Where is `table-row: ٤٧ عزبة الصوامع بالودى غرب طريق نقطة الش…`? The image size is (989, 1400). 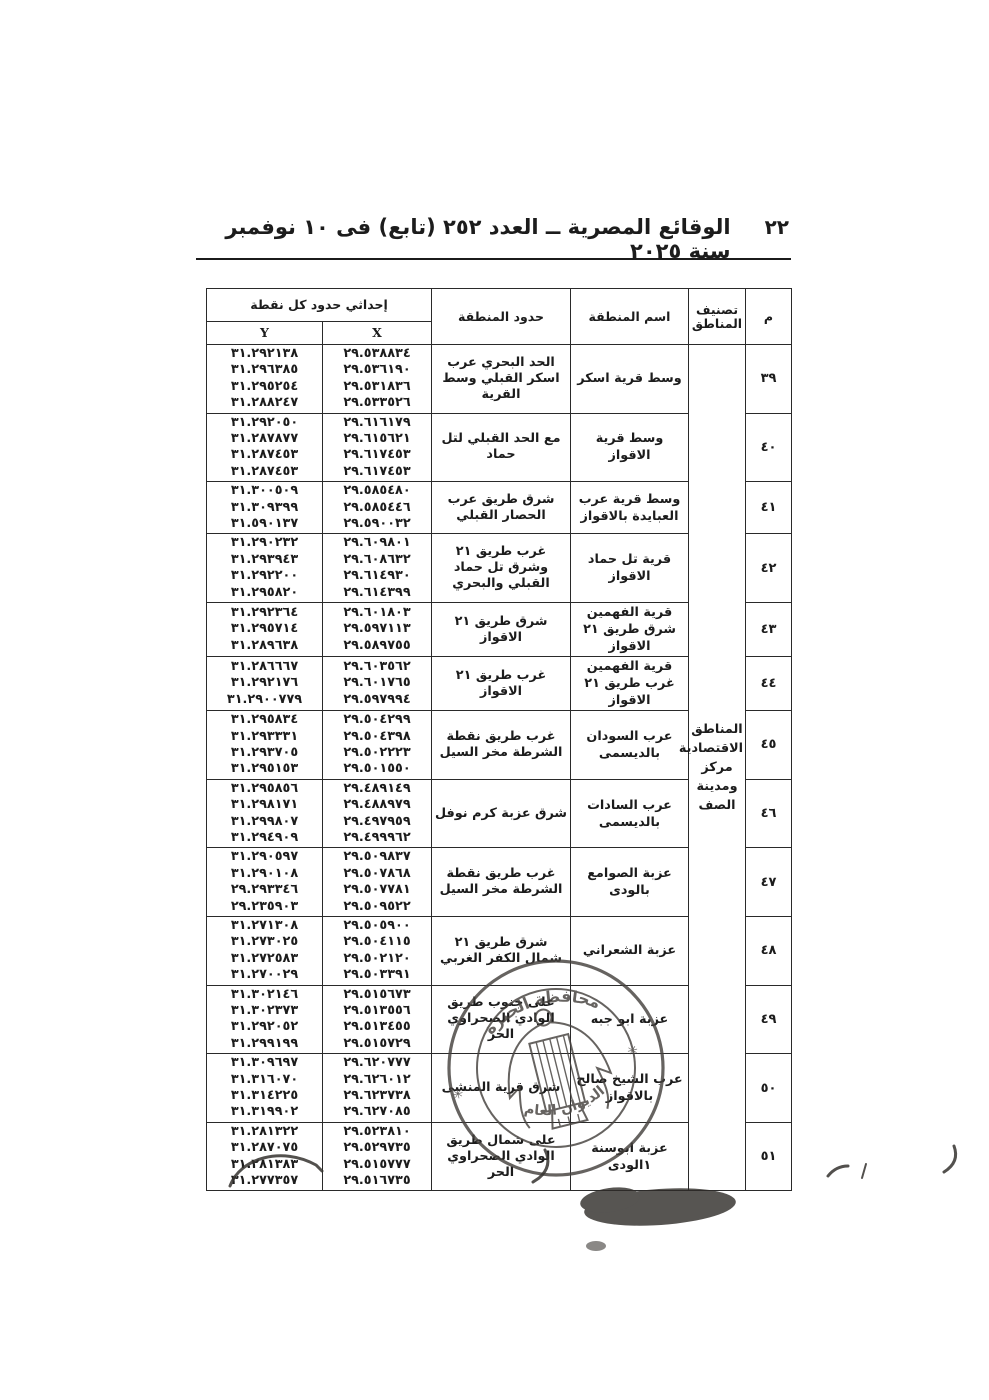 table-row: ٤٧ عزبة الصوامع بالودى غرب طريق نقطة الش… is located at coordinates (498, 882).